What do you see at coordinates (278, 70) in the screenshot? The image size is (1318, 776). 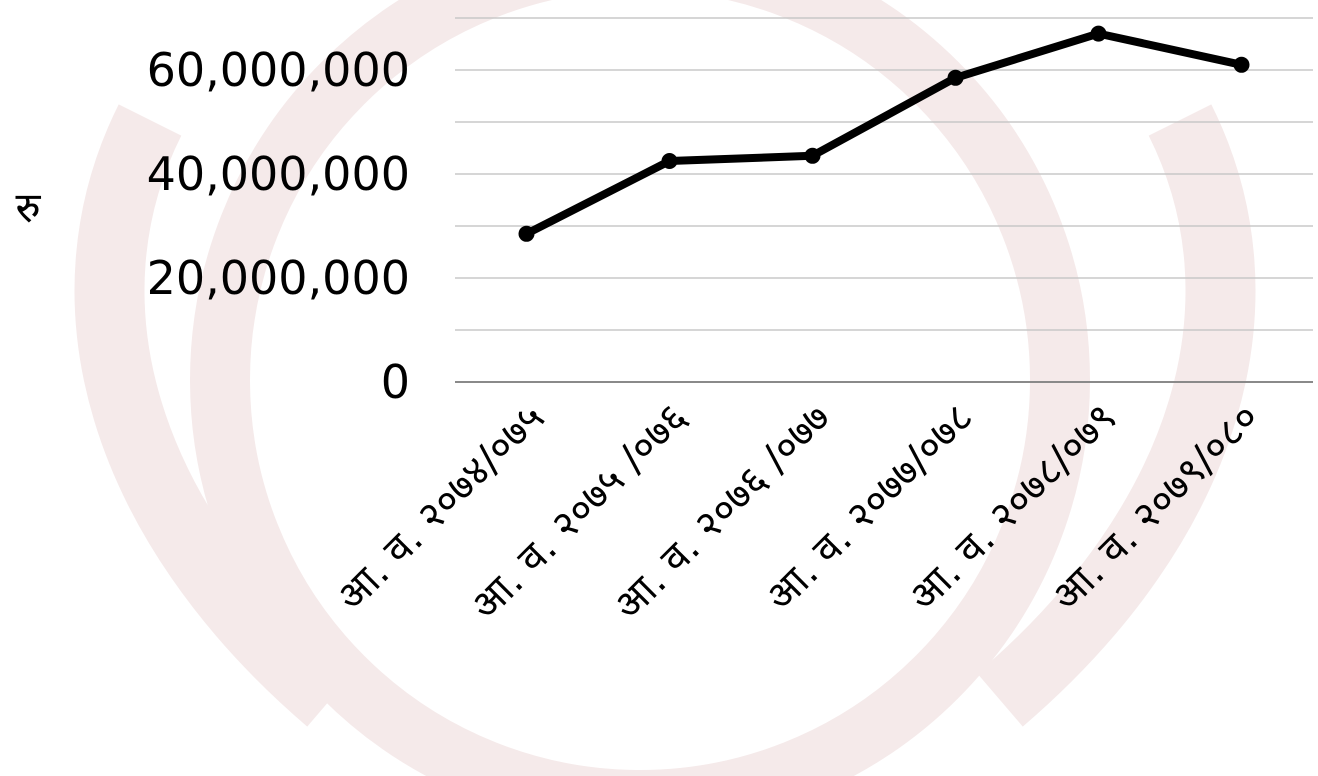 I see `y-tick-label: 60,000,000` at bounding box center [278, 70].